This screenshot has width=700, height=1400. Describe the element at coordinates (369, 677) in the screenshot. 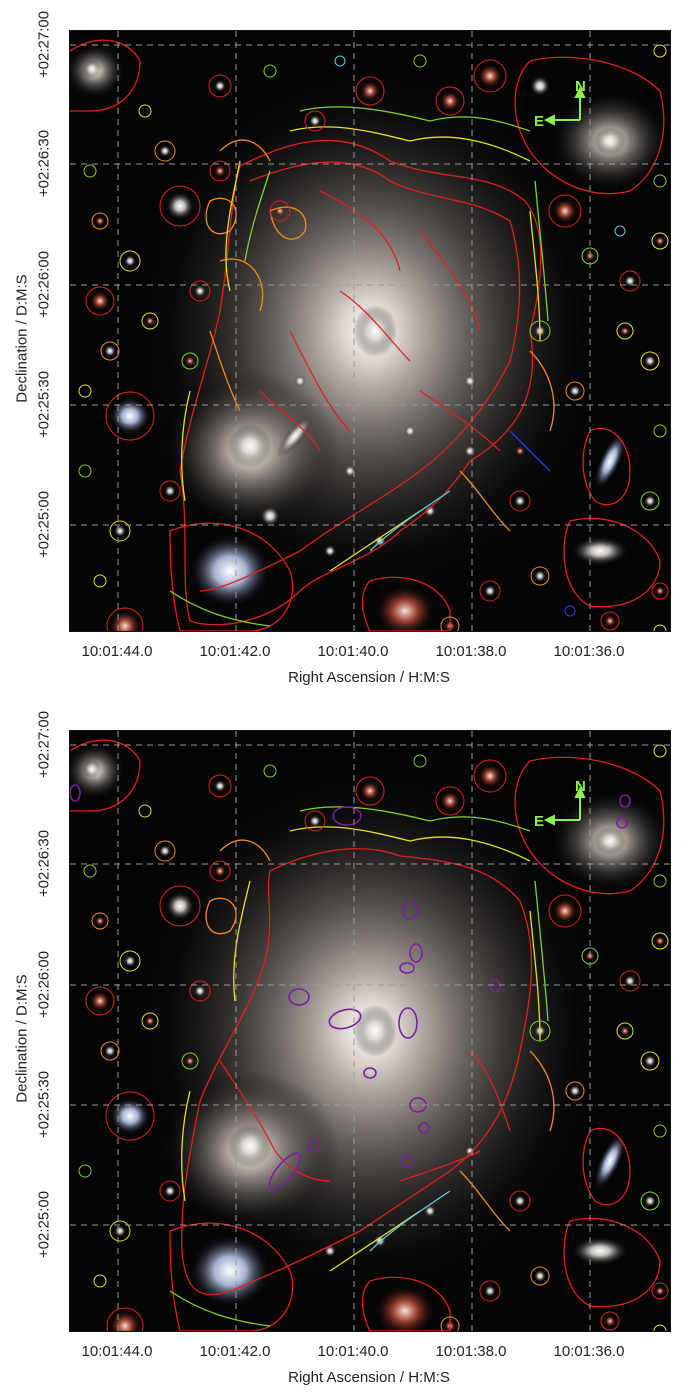

I see `top-x-axis-label: Right Ascension / H:M:S` at that location.